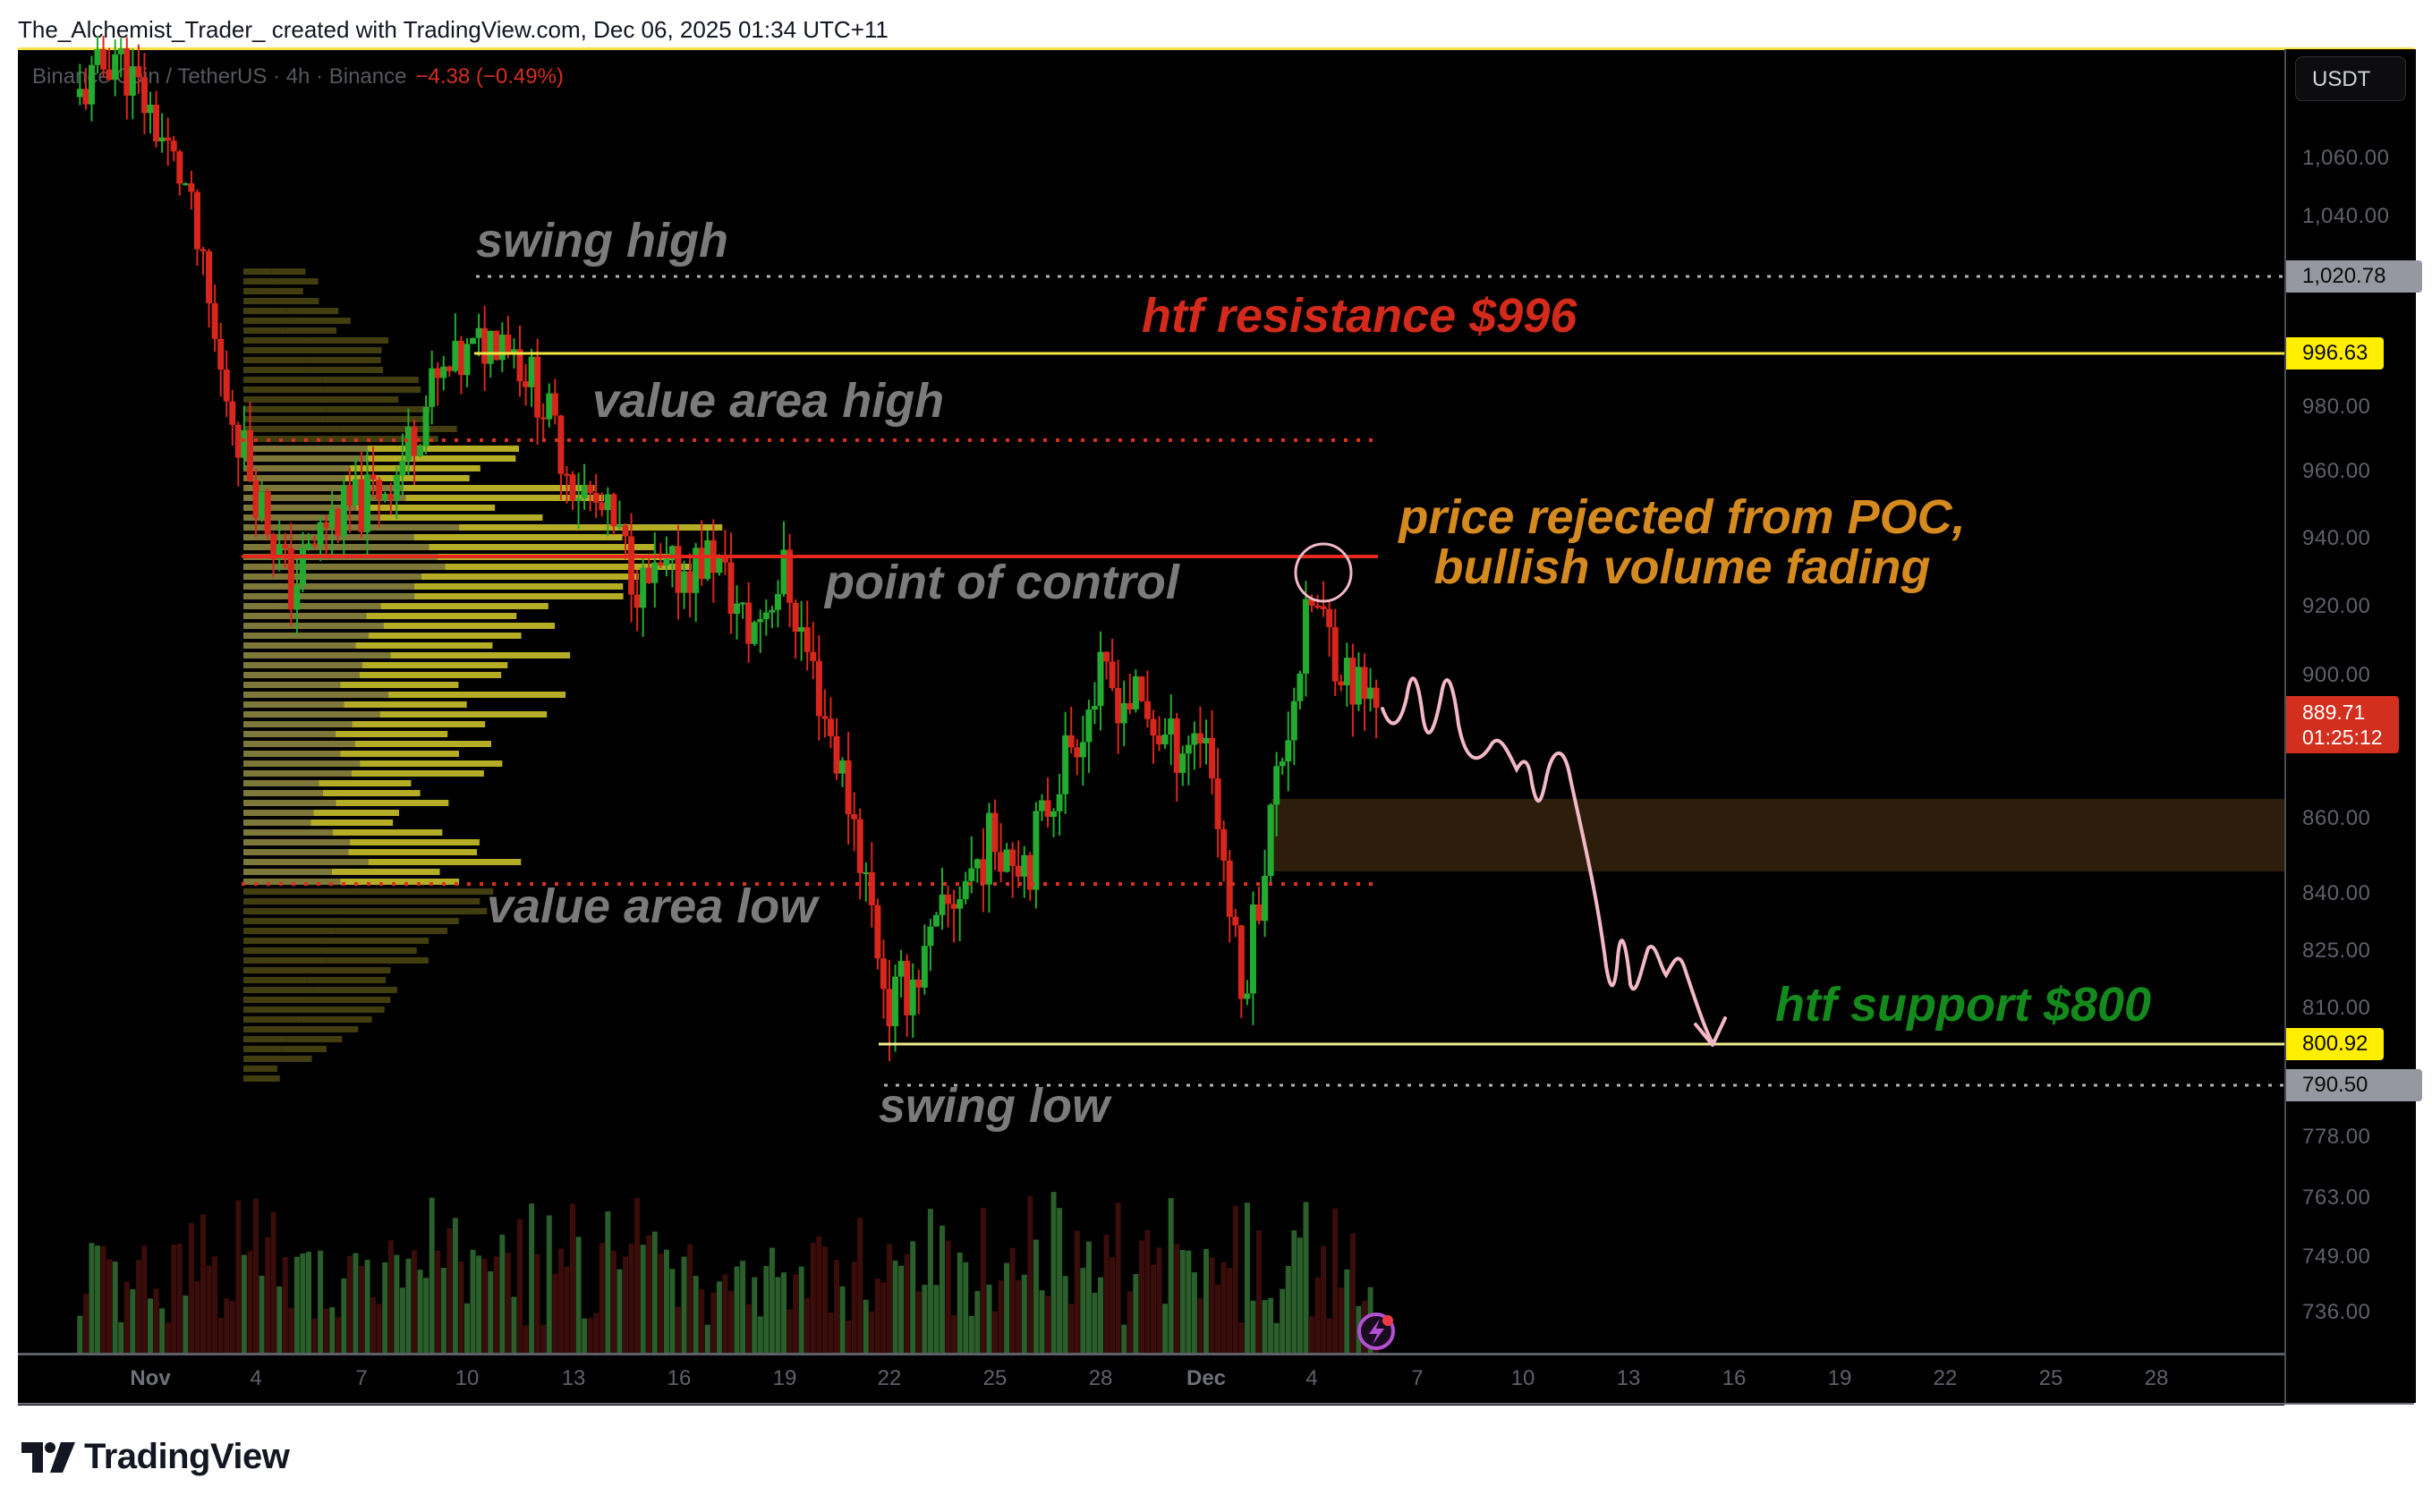  Describe the element at coordinates (1778, 835) in the screenshot. I see `demand-zone-rectangle` at that location.